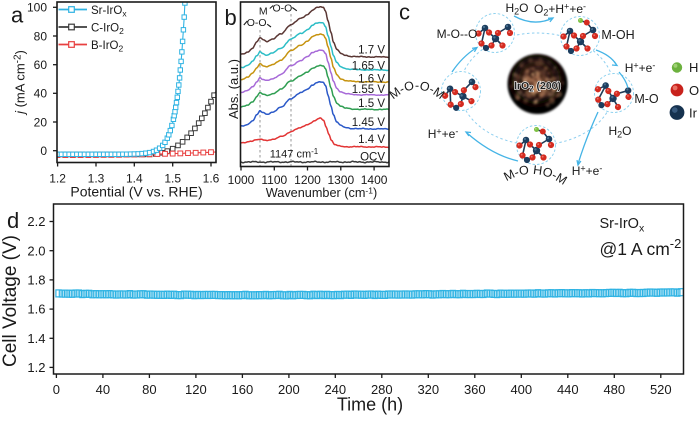  What do you see at coordinates (475, 389) in the screenshot?
I see `svg-text: 360` at bounding box center [475, 389].